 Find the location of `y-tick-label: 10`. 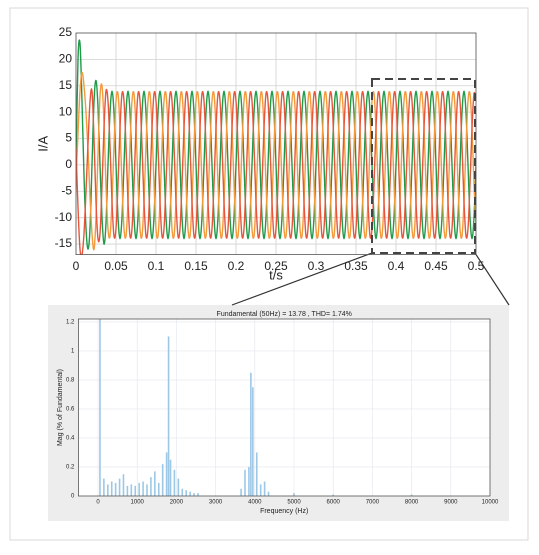

y-tick-label: 10 is located at coordinates (66, 111).